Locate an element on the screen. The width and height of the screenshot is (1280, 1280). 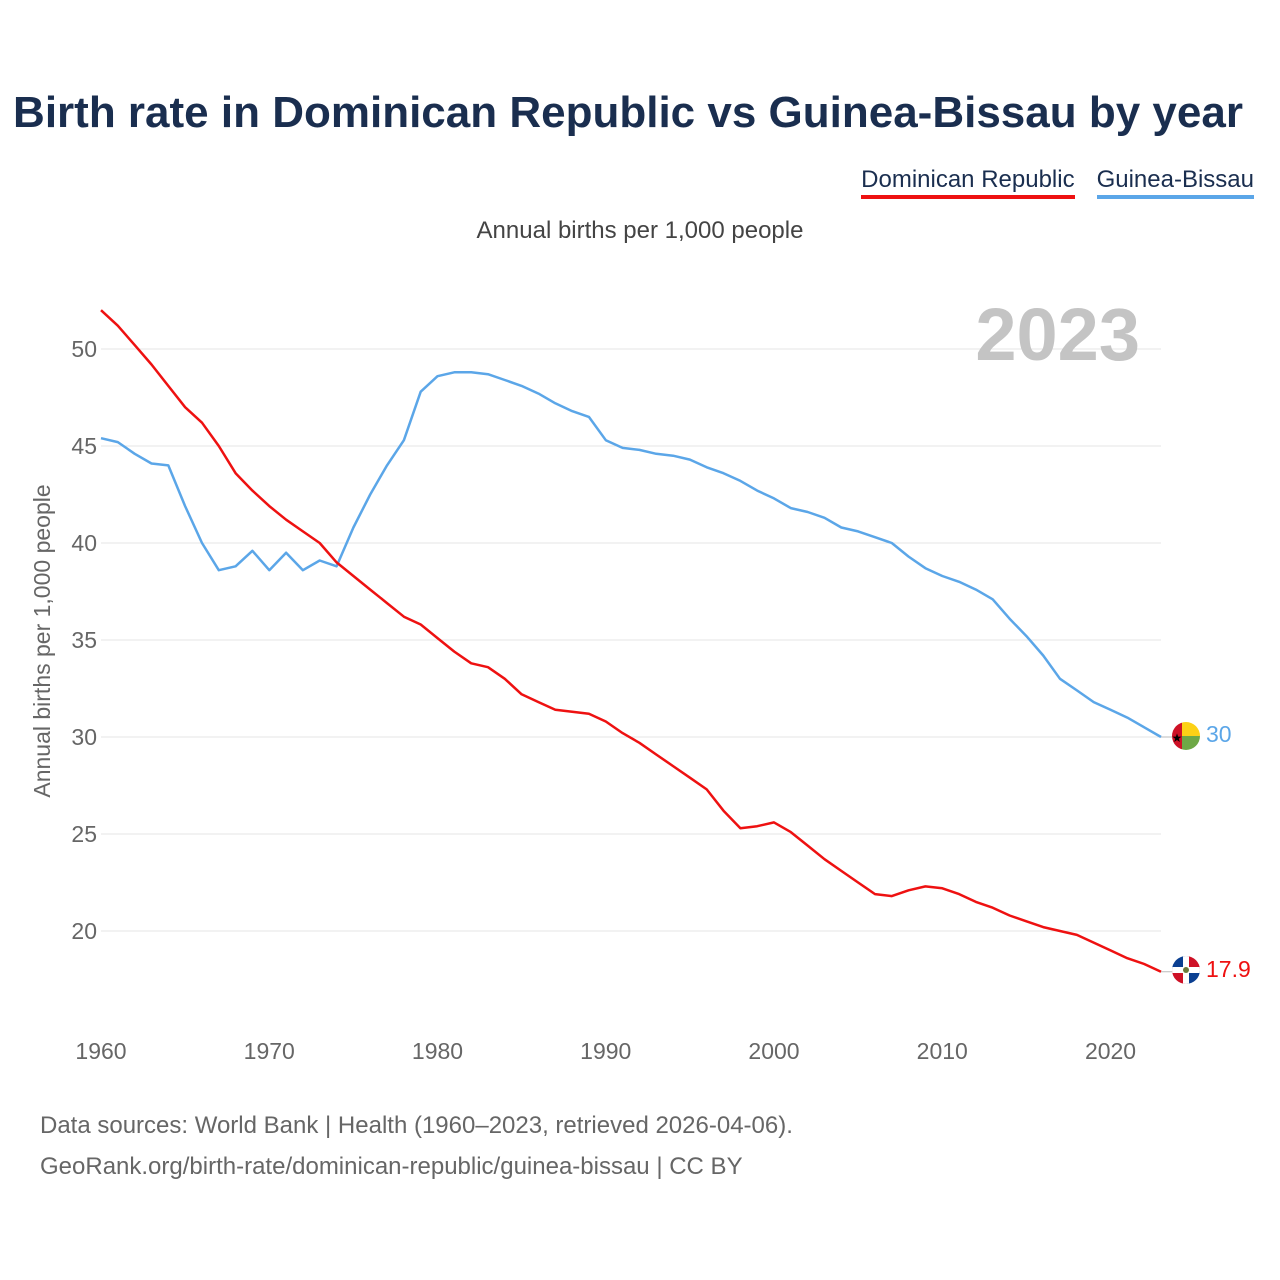
legend: Dominican Republic Guinea-Bissau is located at coordinates (1057, 182).